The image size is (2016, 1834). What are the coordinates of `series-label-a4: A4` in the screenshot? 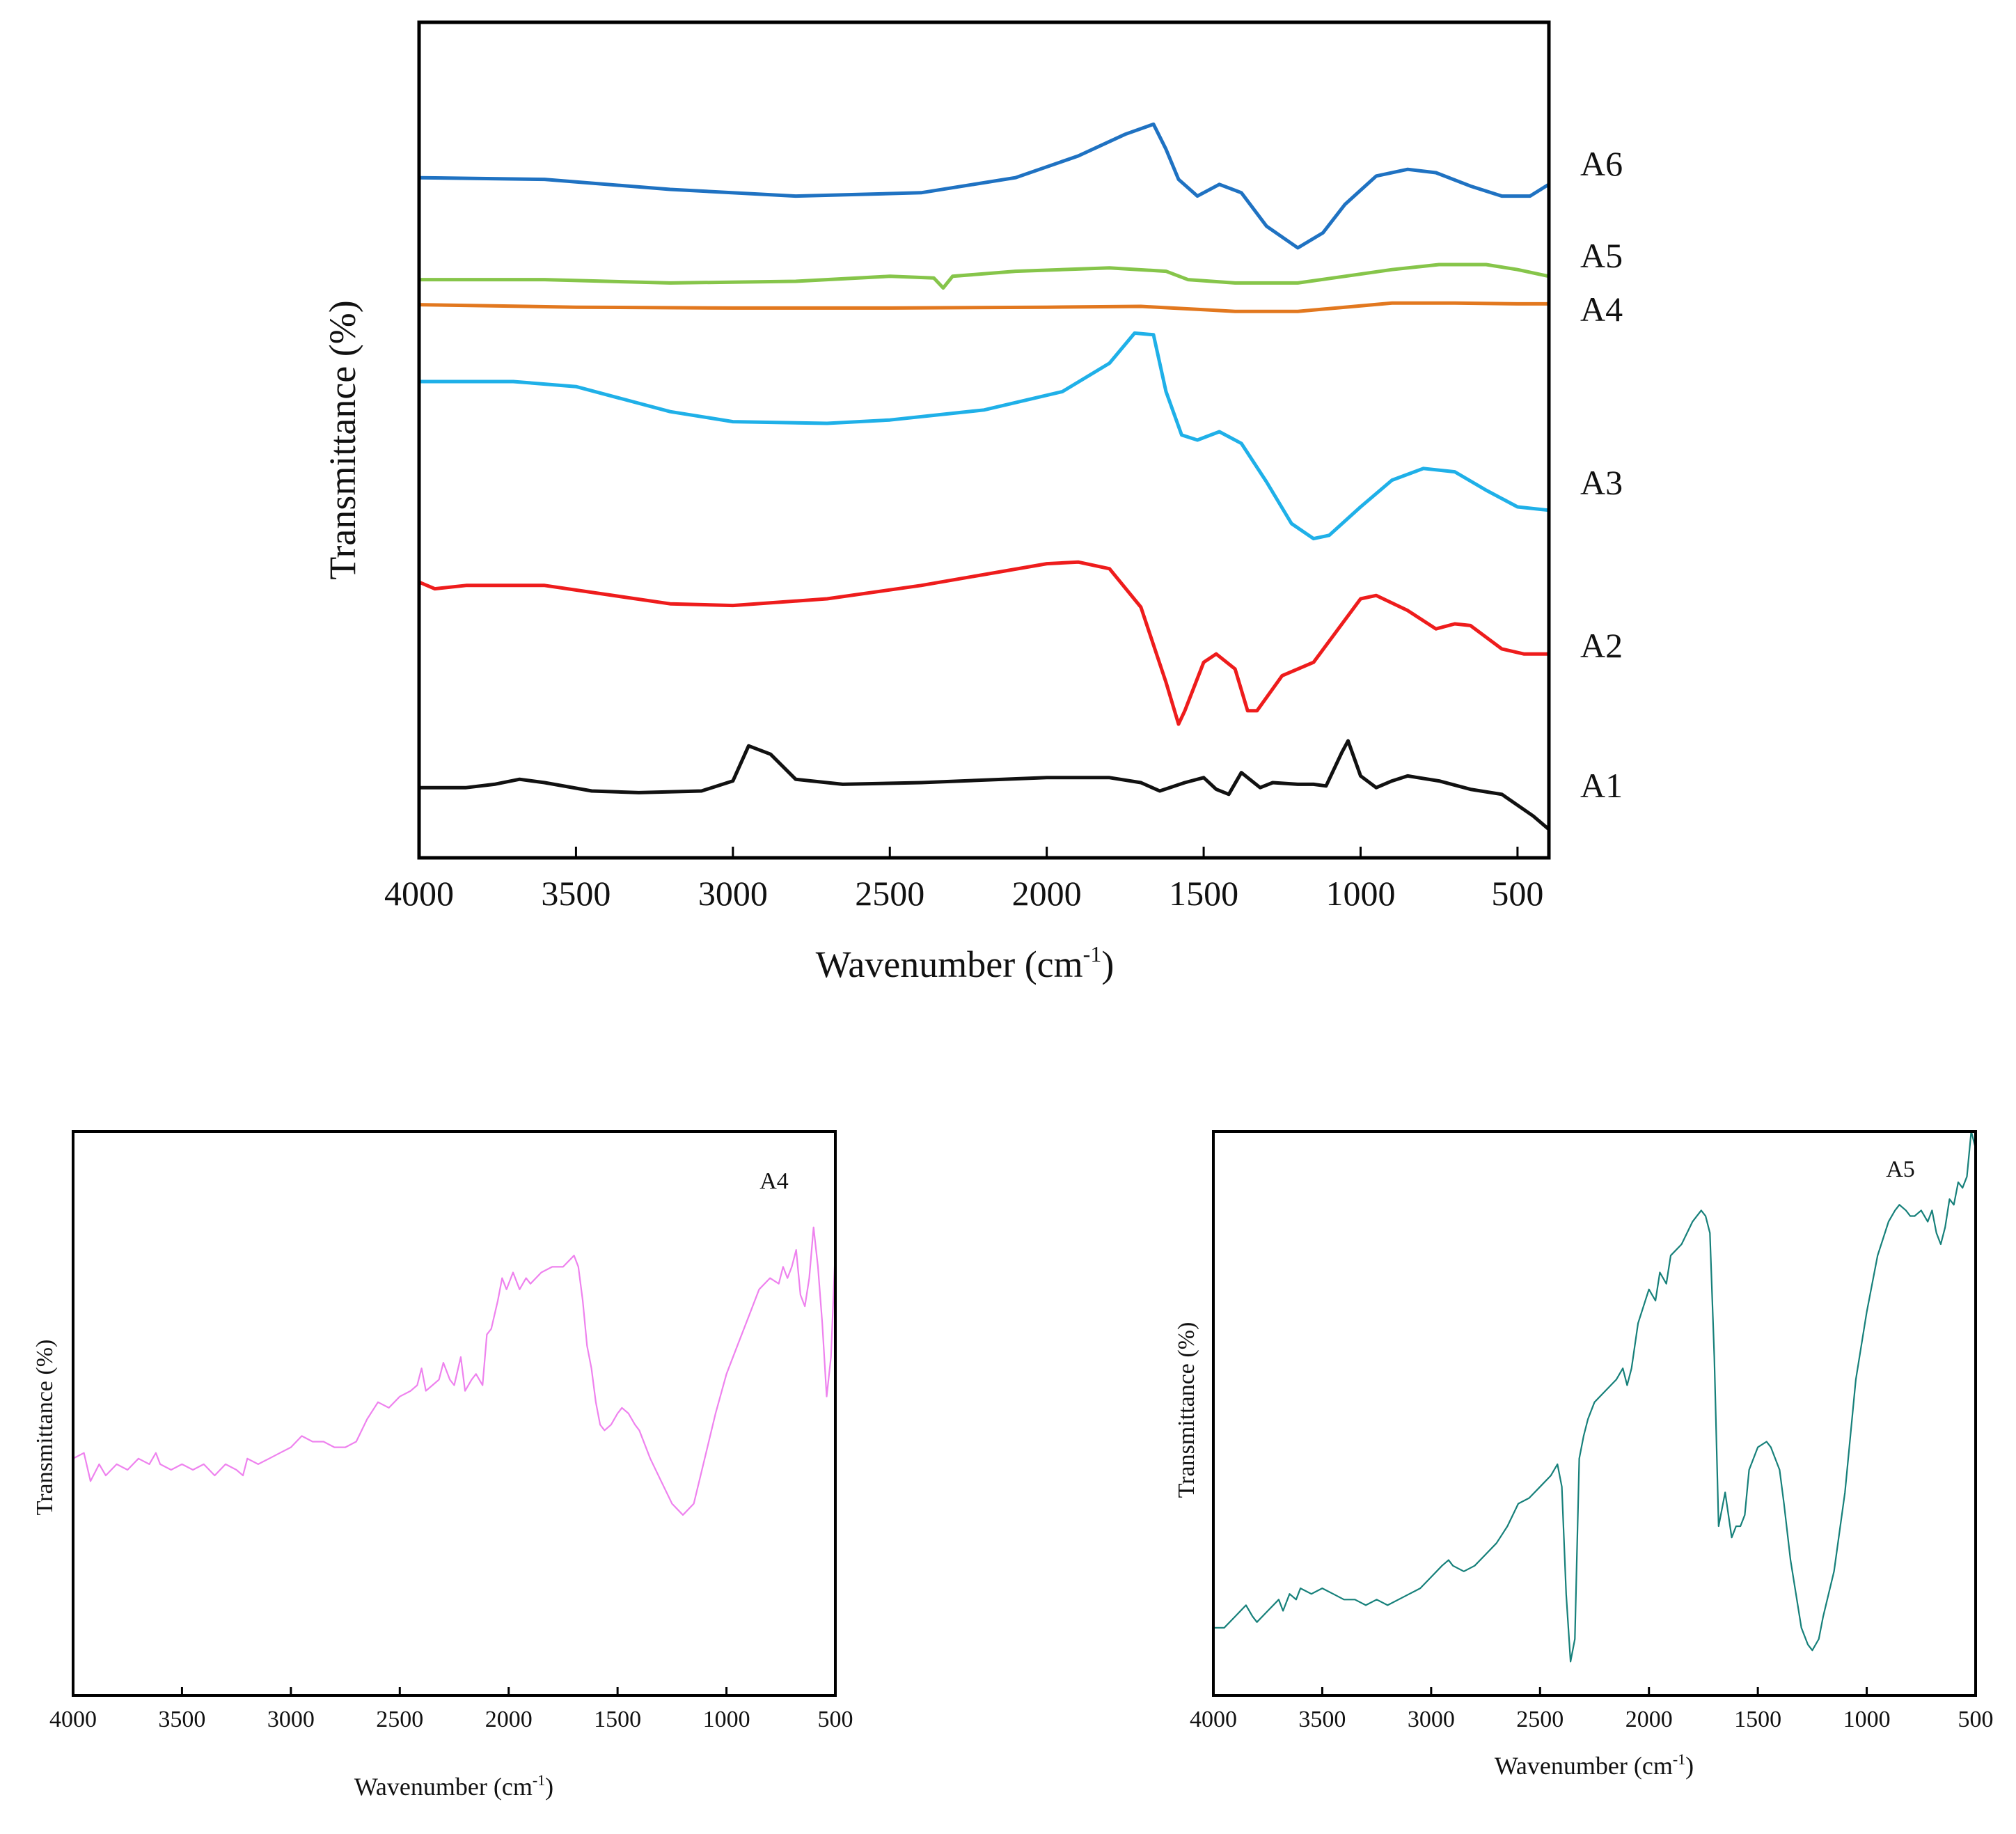 It's located at (1601, 309).